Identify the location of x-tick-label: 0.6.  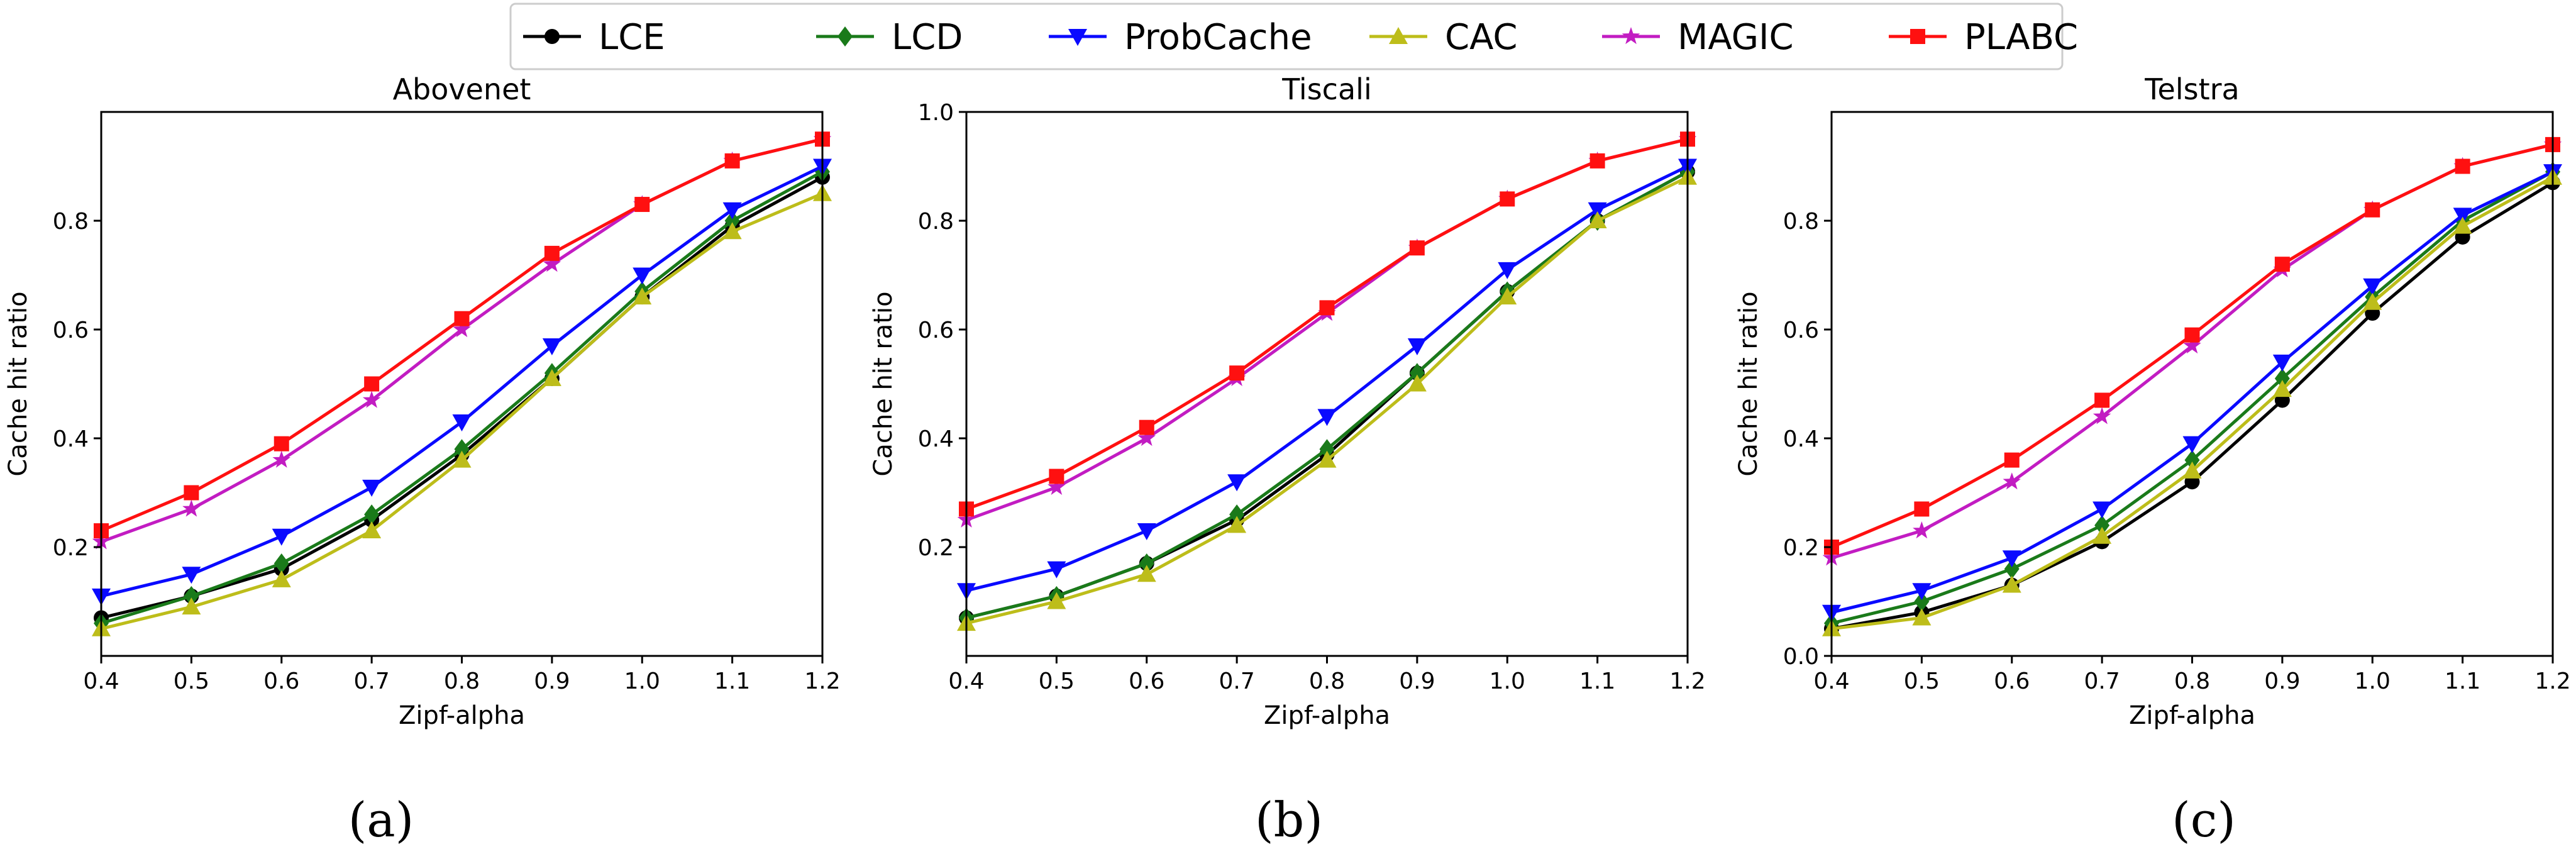
(281, 681).